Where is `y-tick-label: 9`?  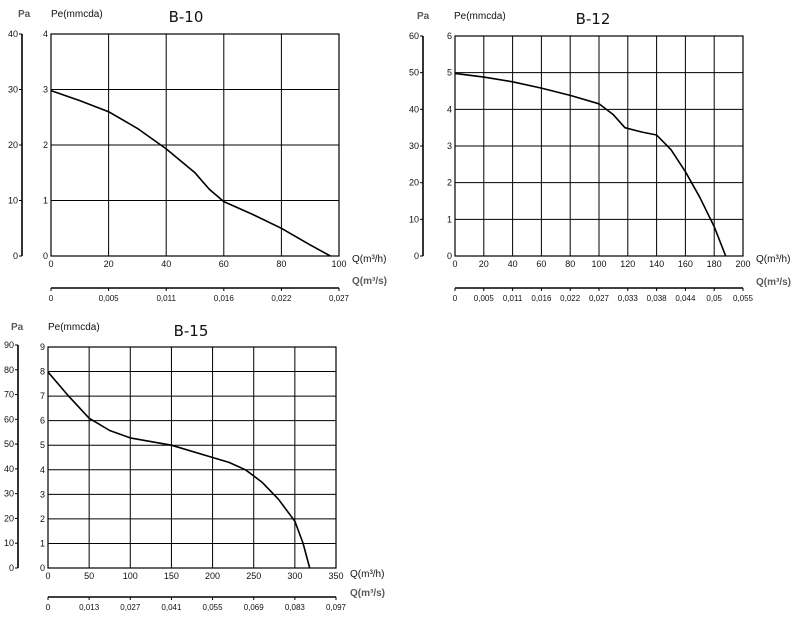 y-tick-label: 9 is located at coordinates (42, 347).